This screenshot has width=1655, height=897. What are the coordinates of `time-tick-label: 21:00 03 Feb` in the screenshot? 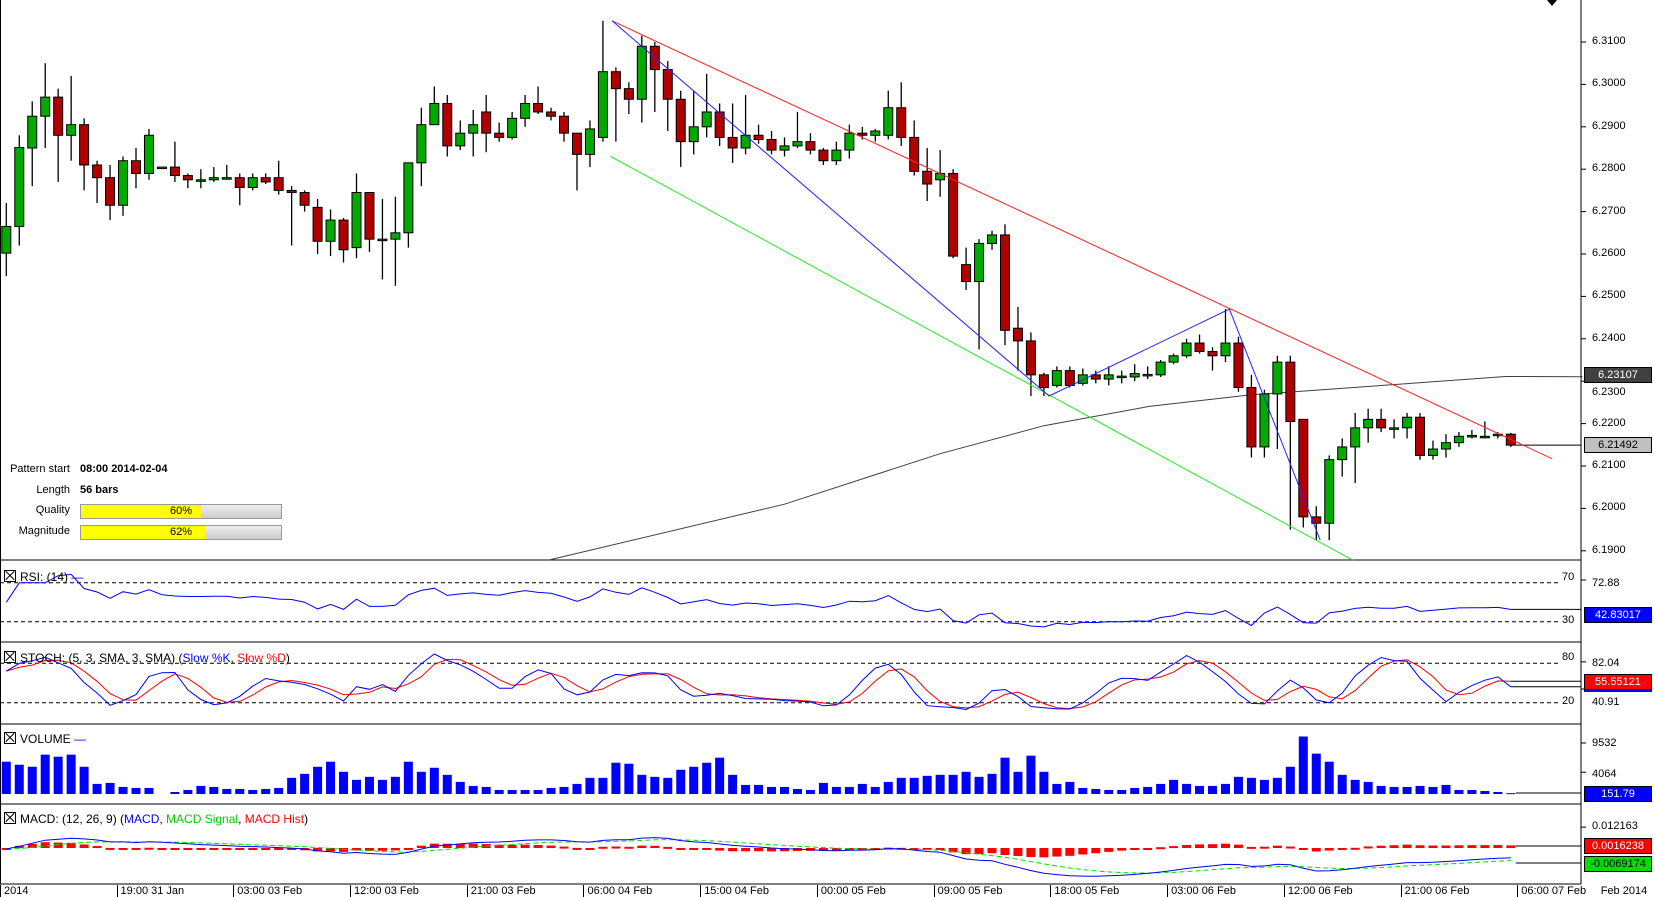 It's located at (501, 891).